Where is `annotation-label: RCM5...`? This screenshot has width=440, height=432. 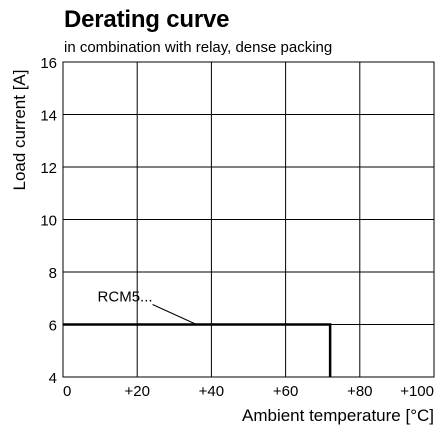
annotation-label: RCM5... is located at coordinates (125, 297).